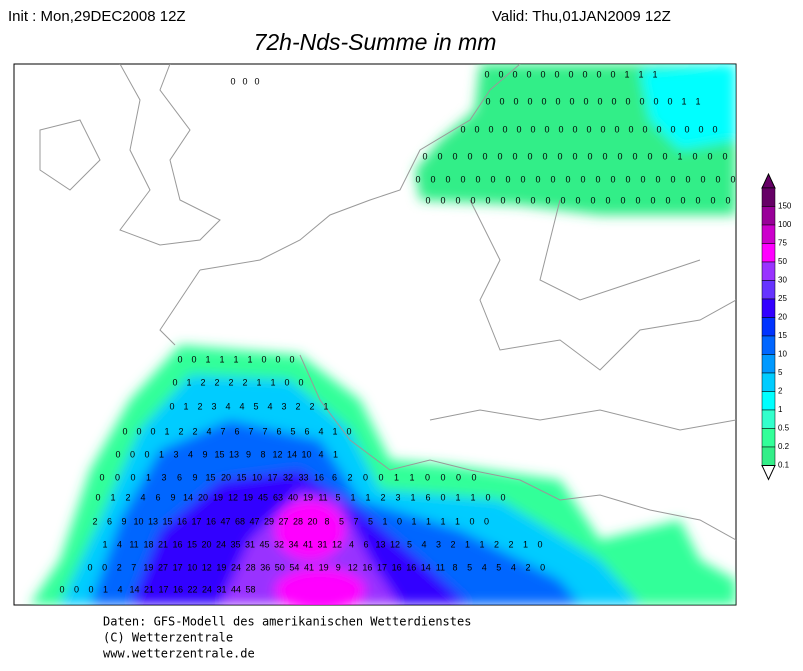  Describe the element at coordinates (97, 16) in the screenshot. I see `init-time: Init : Mon,29DEC2008 12Z` at that location.